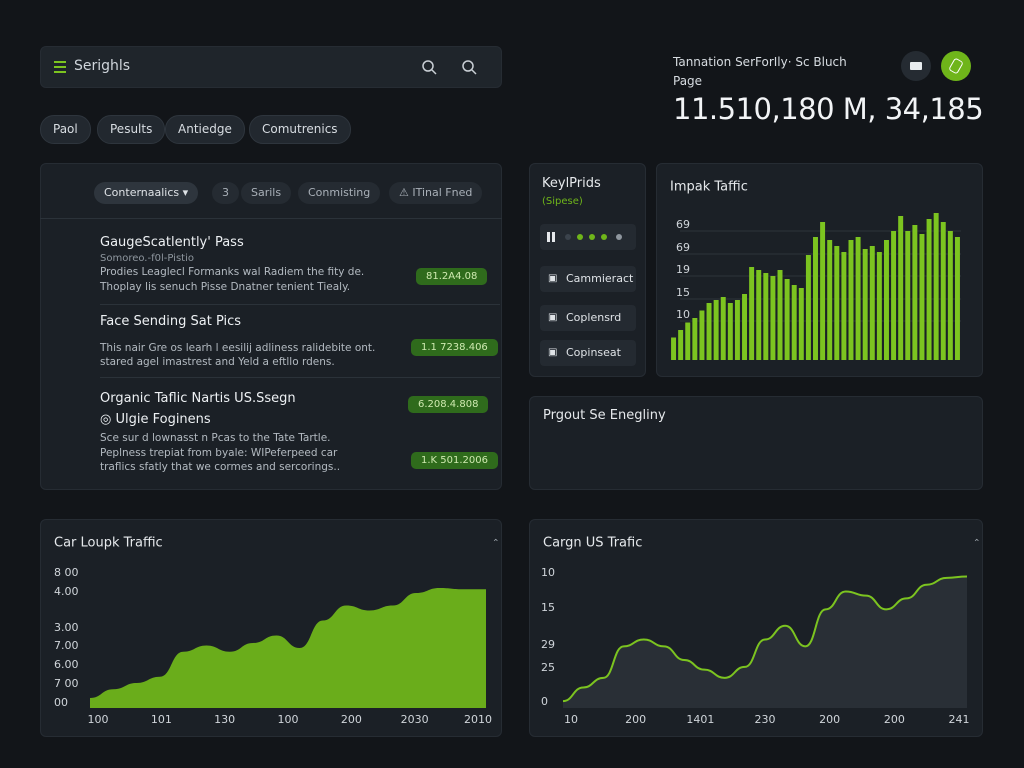 This screenshot has width=1024, height=768. Describe the element at coordinates (700, 719) in the screenshot. I see `x-tick-label: 1401` at that location.